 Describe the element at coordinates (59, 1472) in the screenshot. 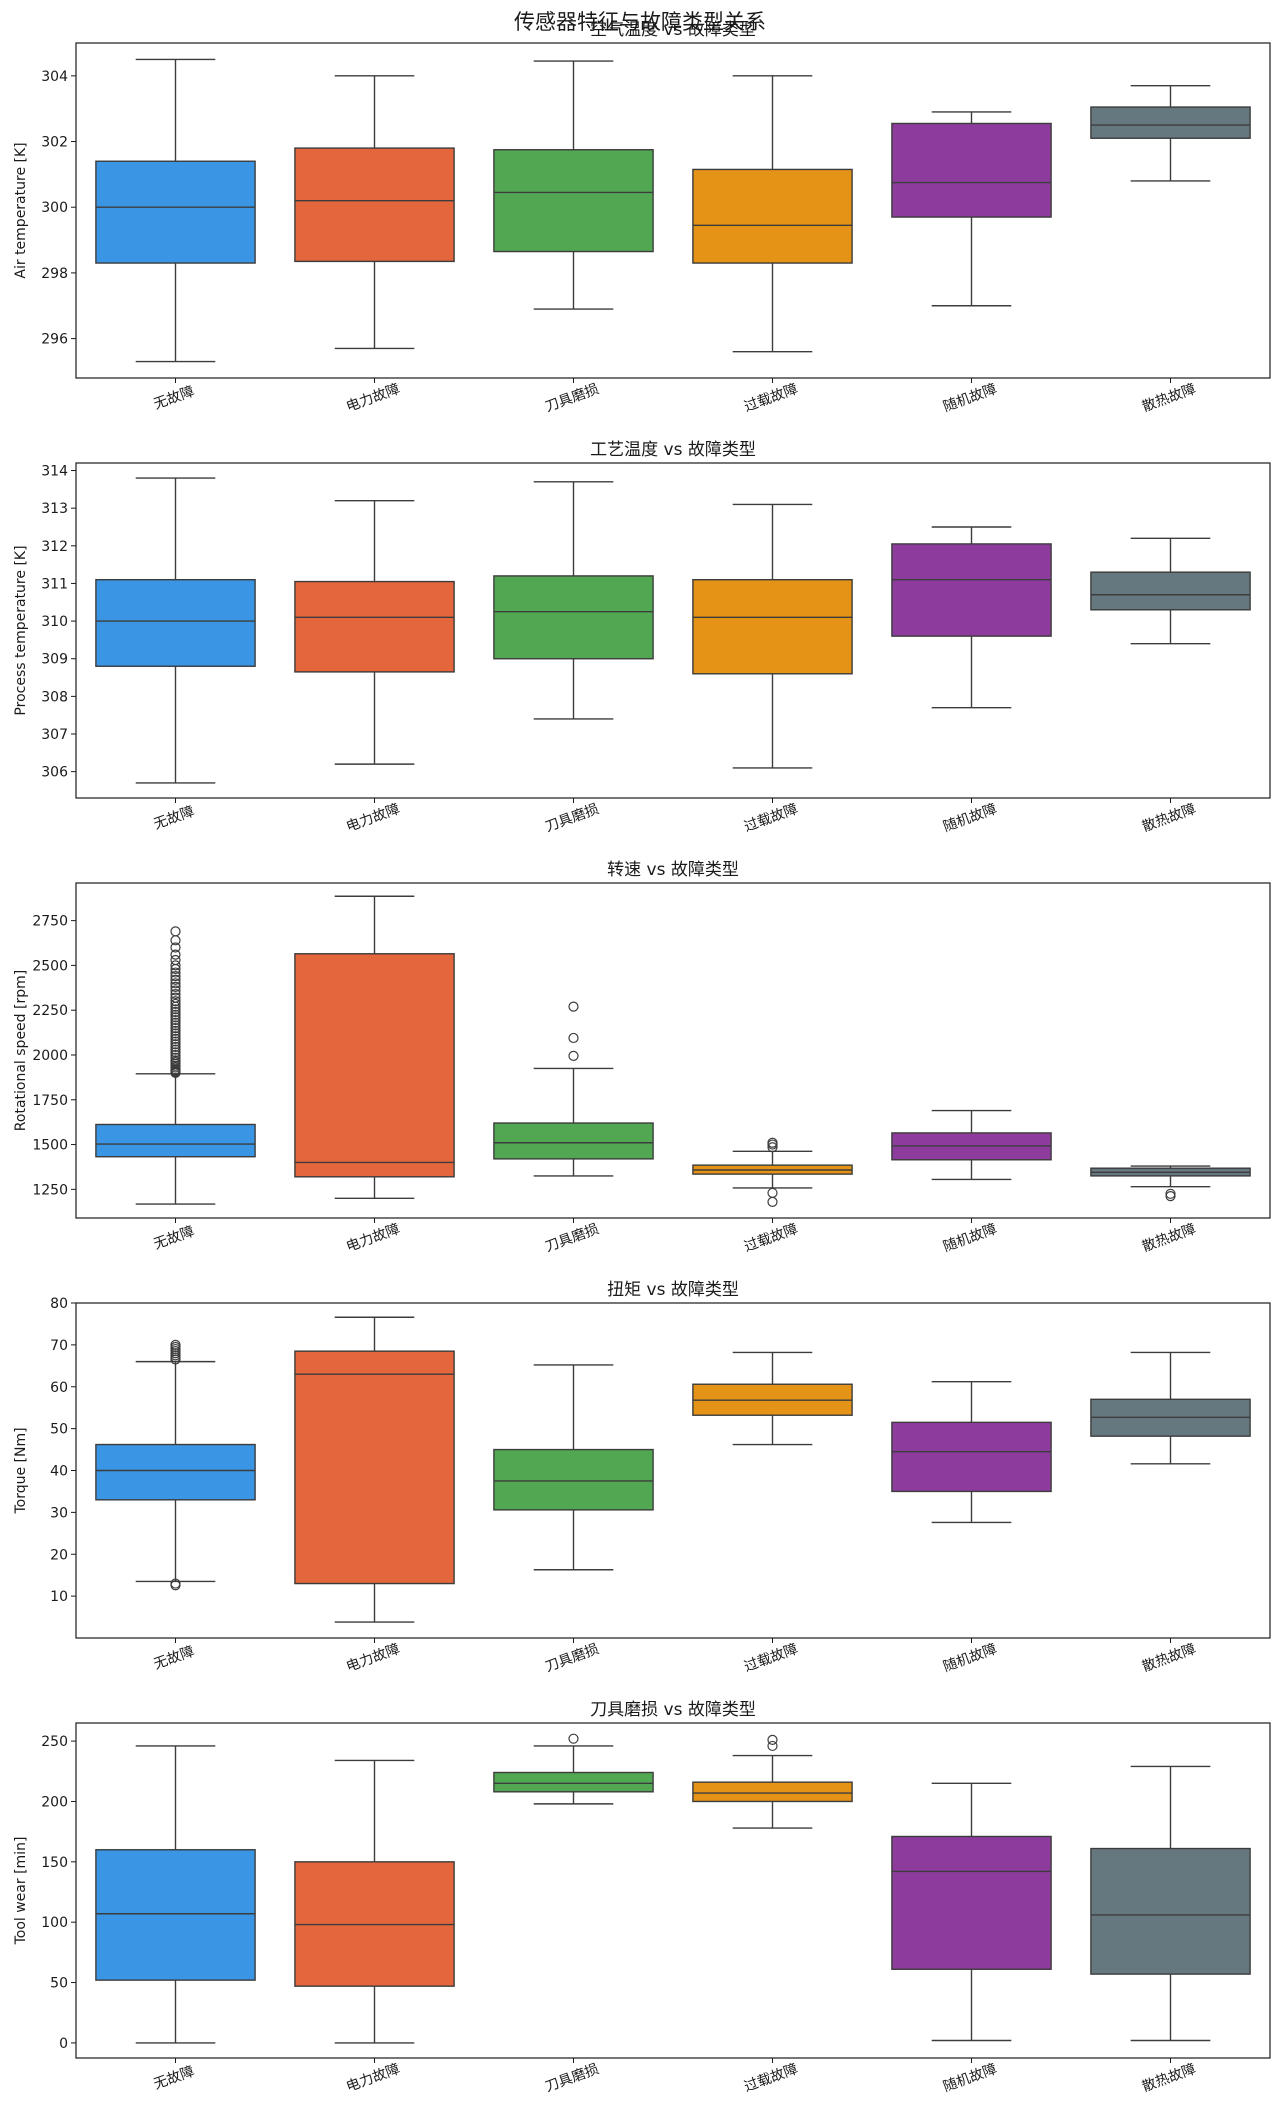

I see `y-tick-label: 40` at that location.